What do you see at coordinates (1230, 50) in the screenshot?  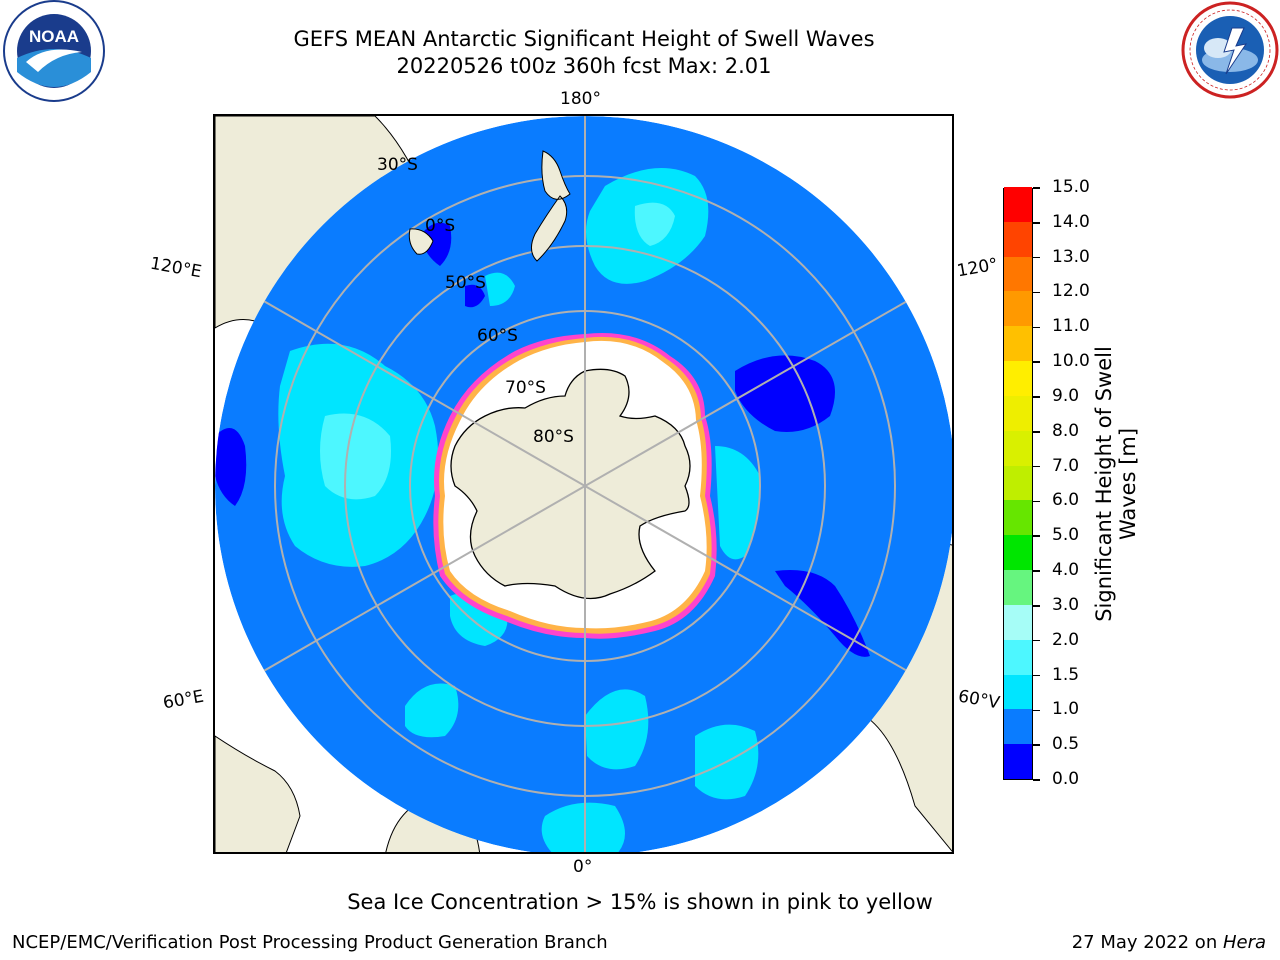 I see `nws-logo` at bounding box center [1230, 50].